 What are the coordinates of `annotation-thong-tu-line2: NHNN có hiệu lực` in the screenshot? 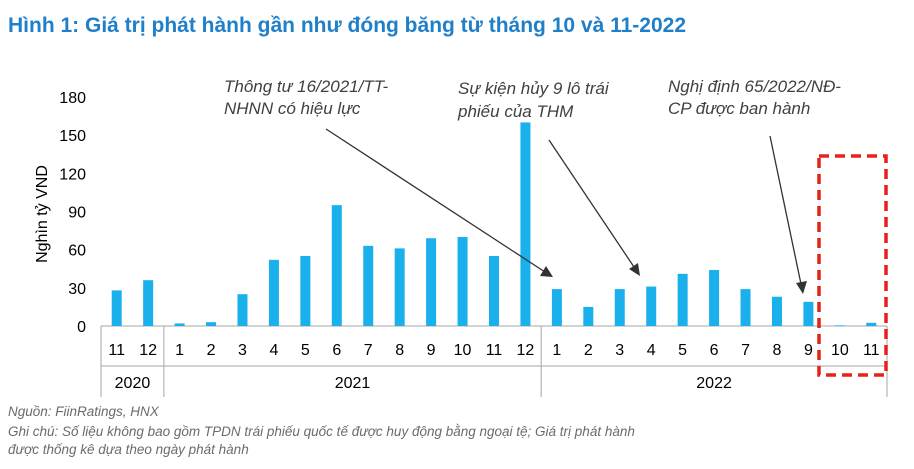 It's located at (292, 108).